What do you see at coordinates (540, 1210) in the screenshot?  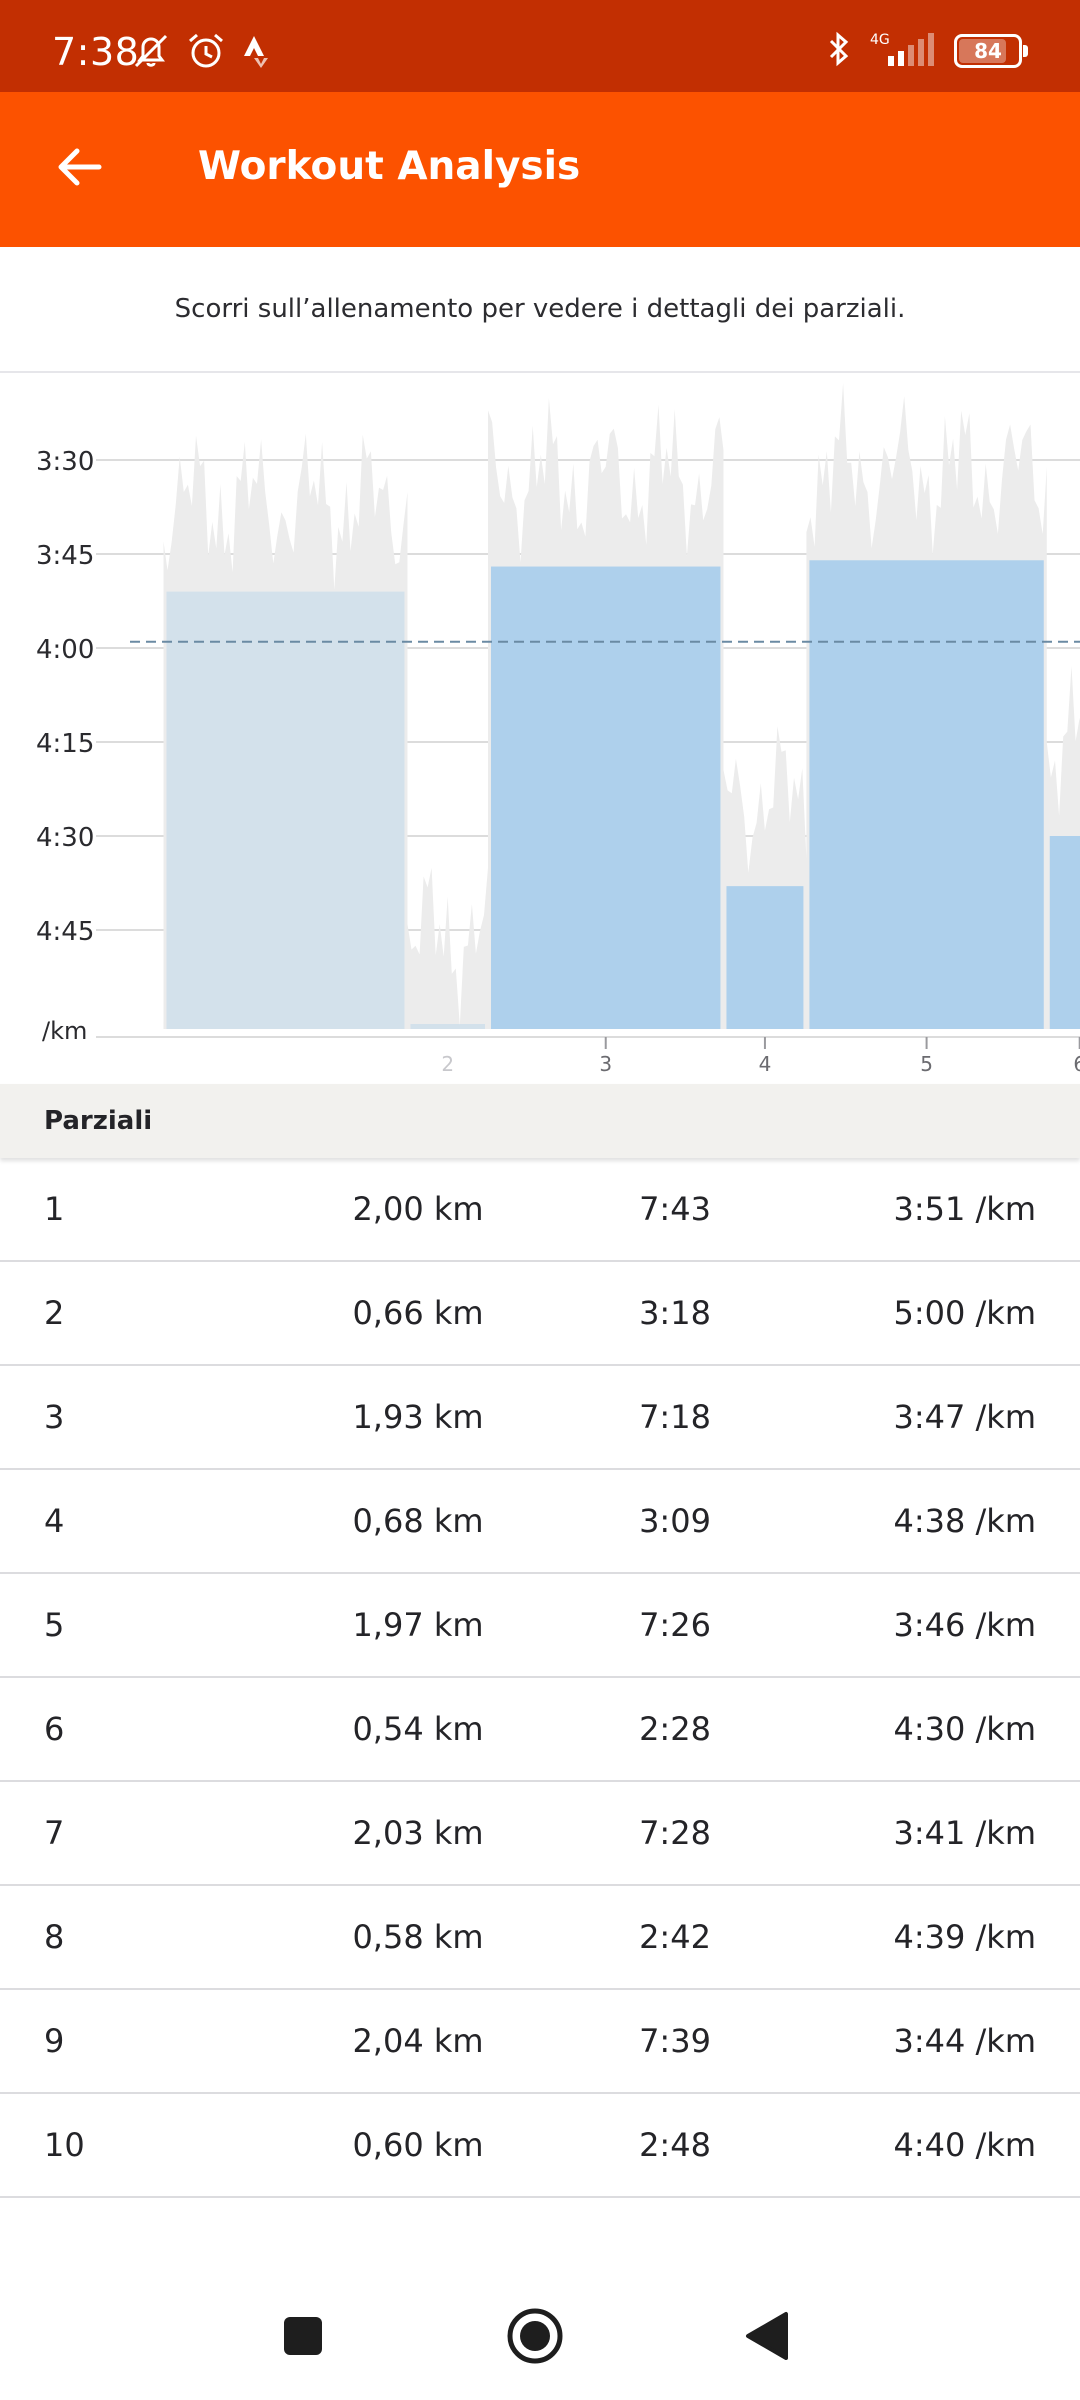 I see `split-row: 1 2,00 km 7:43 3:51 /km` at bounding box center [540, 1210].